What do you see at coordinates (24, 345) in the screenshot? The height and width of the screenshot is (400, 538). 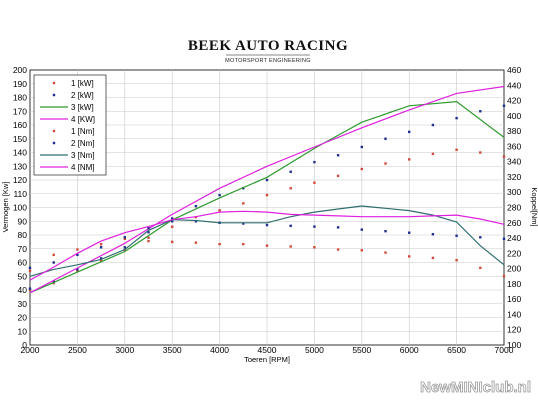 I see `y-left-tick-label: 0` at bounding box center [24, 345].